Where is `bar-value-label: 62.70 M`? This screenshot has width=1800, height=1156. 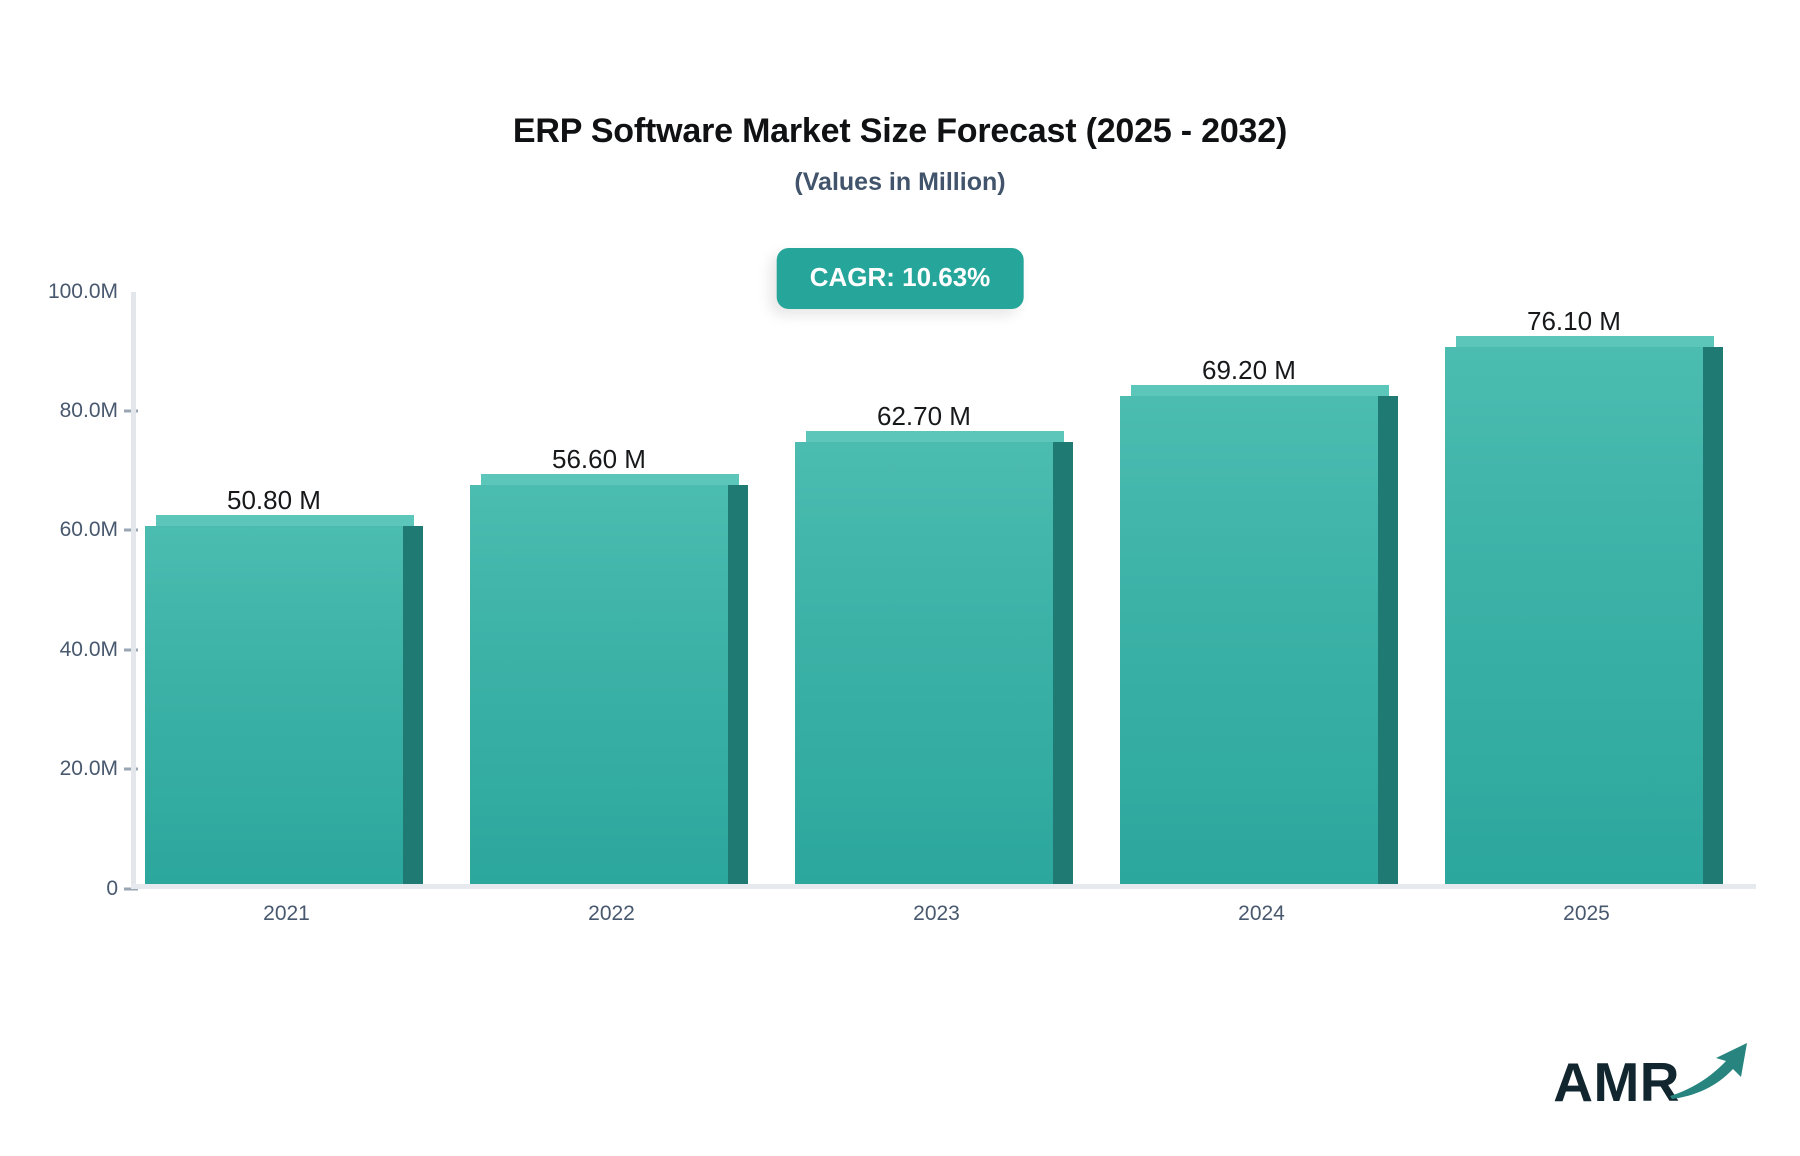
bar-value-label: 62.70 M is located at coordinates (924, 416).